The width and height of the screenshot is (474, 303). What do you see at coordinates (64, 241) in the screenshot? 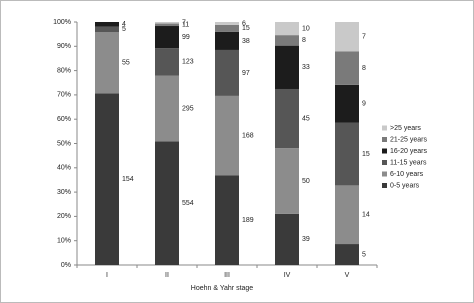
I see `y-tick-label: 10%` at bounding box center [64, 241].